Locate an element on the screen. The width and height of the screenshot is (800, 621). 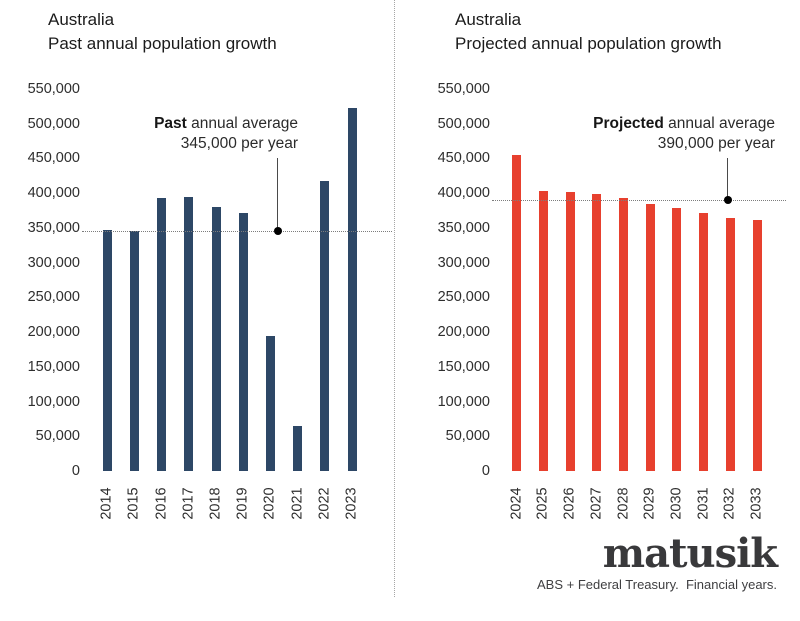
past-average-annotation: Past annual average 345,000 per year is located at coordinates (214, 133).